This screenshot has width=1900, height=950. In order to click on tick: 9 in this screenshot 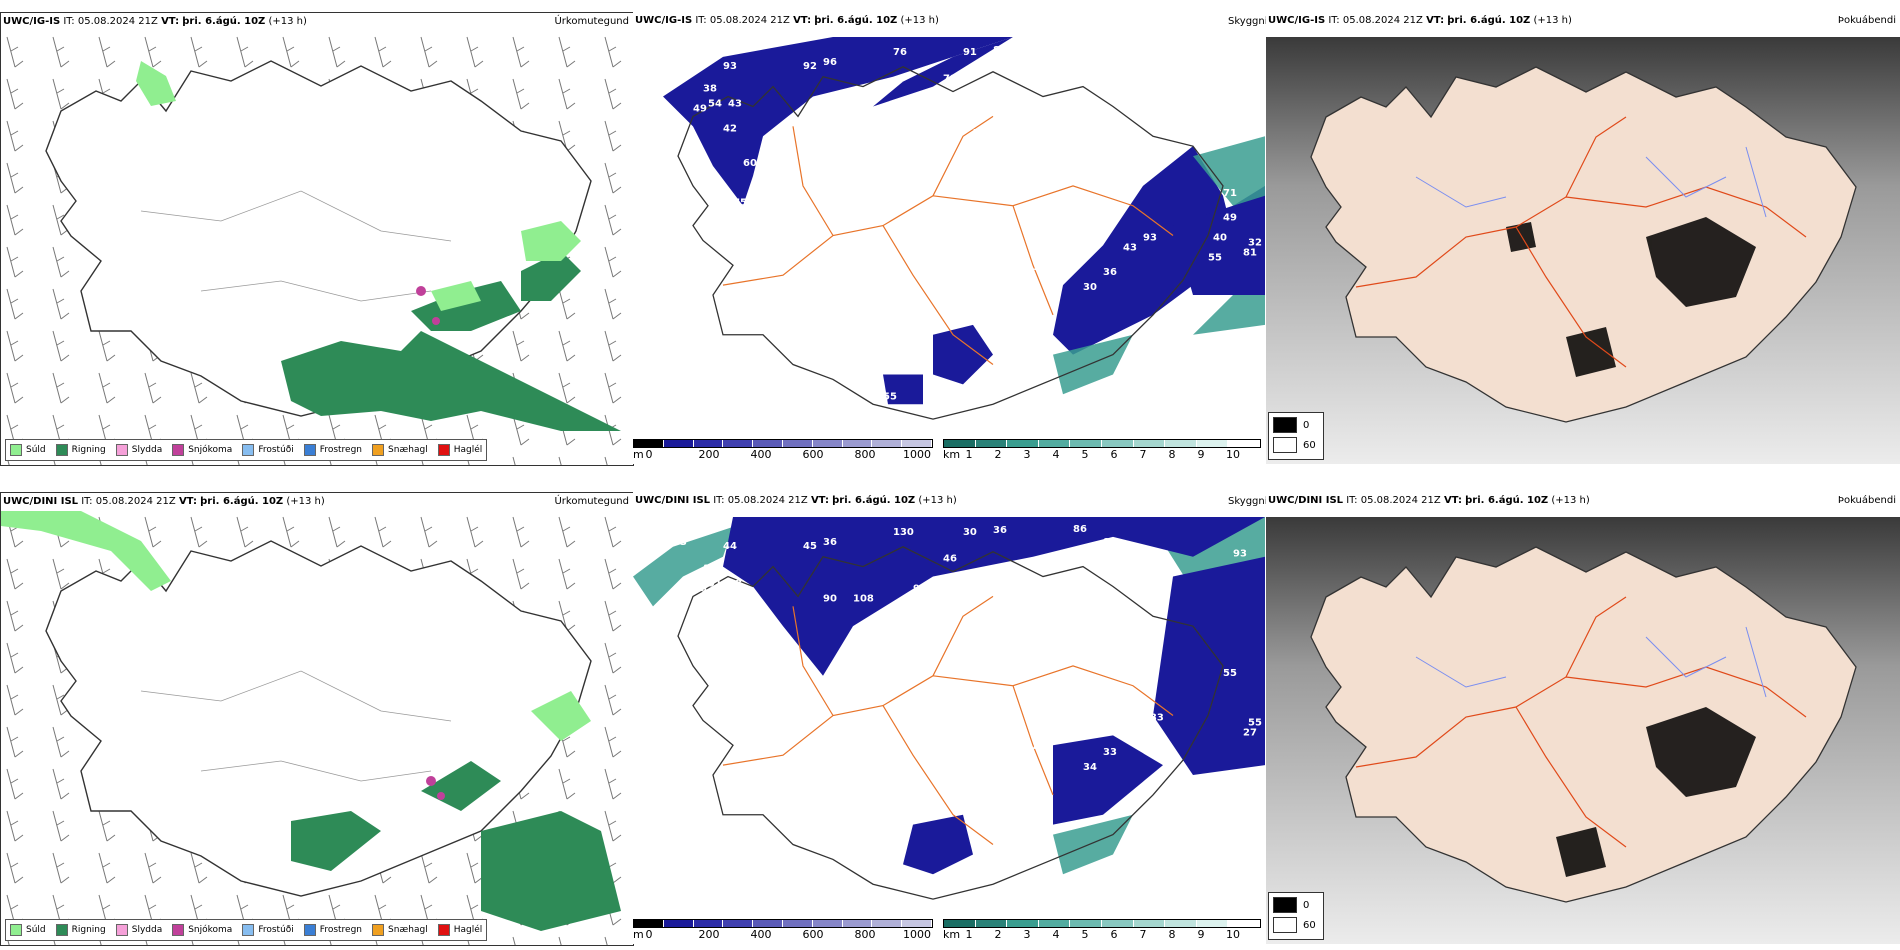, I will do `click(1201, 454)`.